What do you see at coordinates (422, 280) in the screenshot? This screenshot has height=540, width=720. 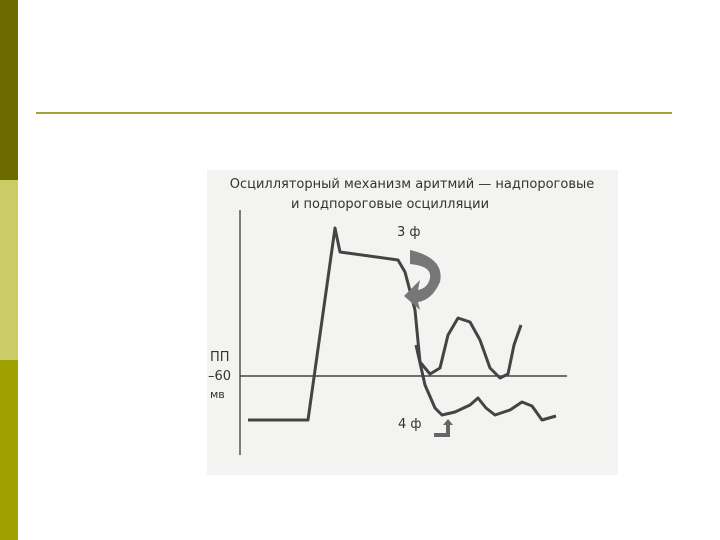 I see `phase3-arrow` at bounding box center [422, 280].